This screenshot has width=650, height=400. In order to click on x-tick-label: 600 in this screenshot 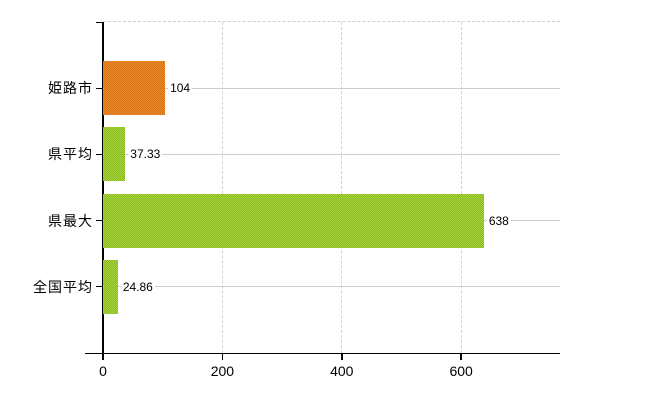, I will do `click(461, 371)`.